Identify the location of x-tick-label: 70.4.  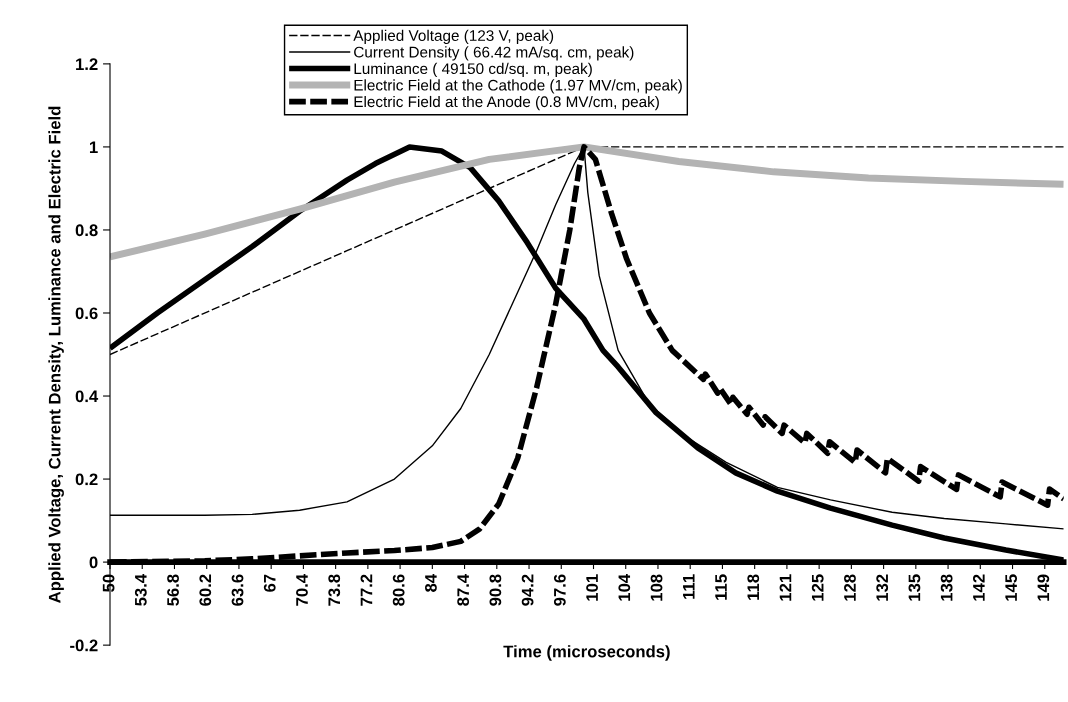
(302, 589).